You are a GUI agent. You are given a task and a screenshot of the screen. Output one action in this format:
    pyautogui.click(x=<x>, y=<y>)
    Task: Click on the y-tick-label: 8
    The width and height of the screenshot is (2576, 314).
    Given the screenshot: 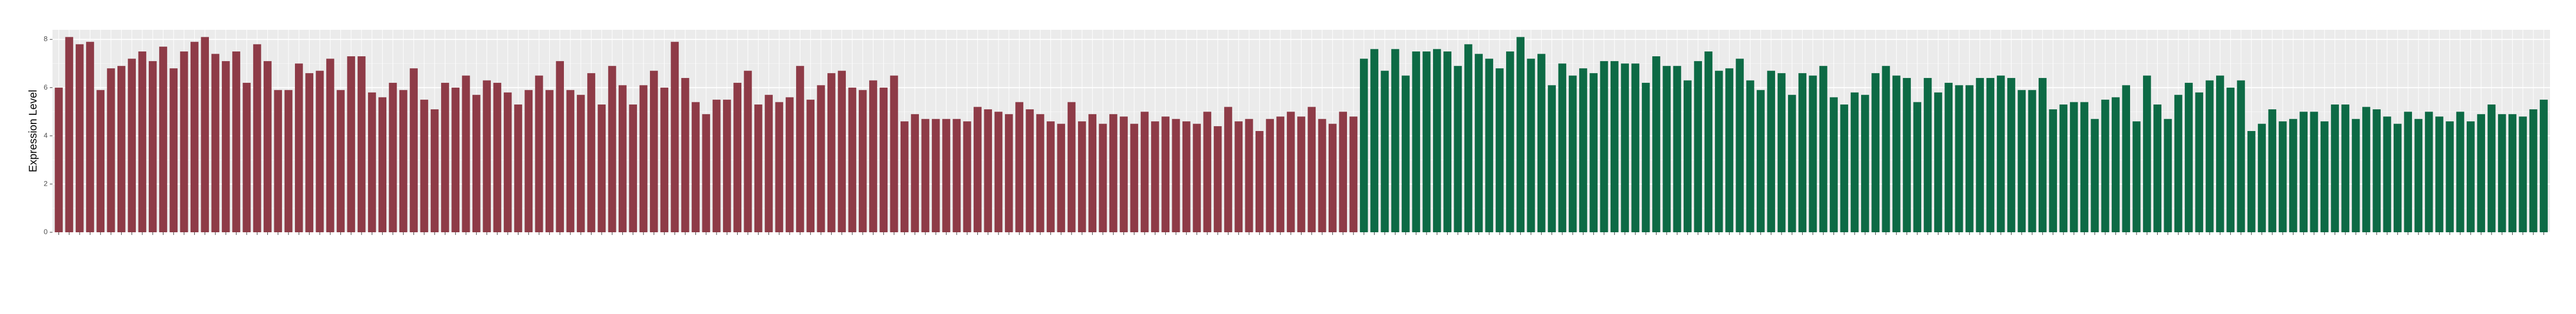 What is the action you would take?
    pyautogui.click(x=46, y=39)
    